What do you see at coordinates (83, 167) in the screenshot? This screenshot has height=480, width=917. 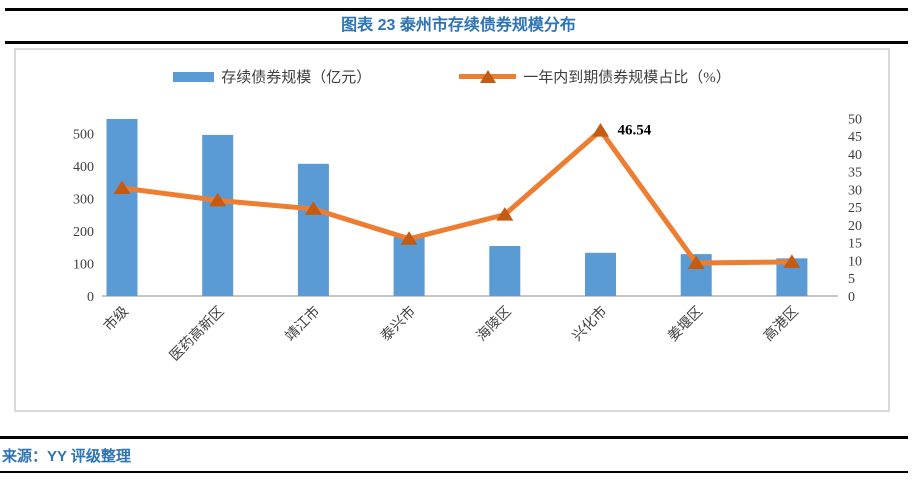 I see `left-axis-tick-4: 400` at bounding box center [83, 167].